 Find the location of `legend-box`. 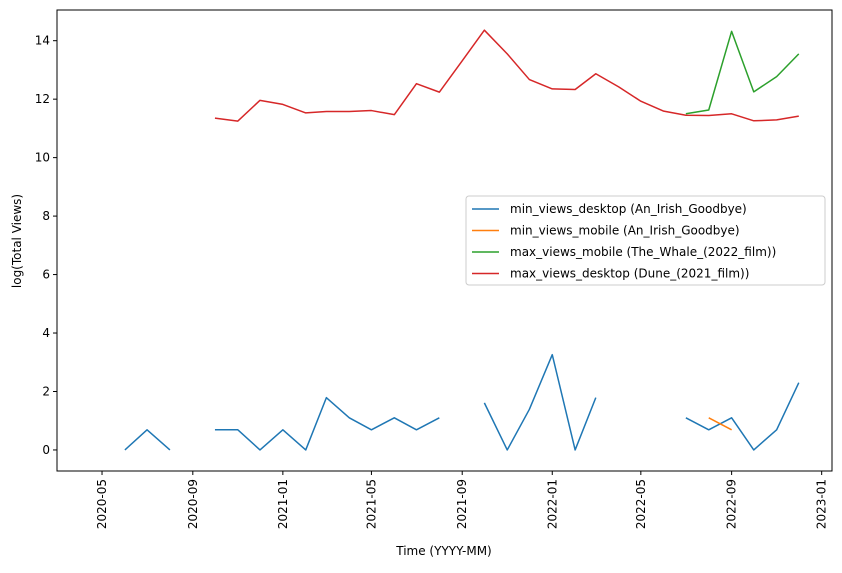

legend-box is located at coordinates (645, 240).